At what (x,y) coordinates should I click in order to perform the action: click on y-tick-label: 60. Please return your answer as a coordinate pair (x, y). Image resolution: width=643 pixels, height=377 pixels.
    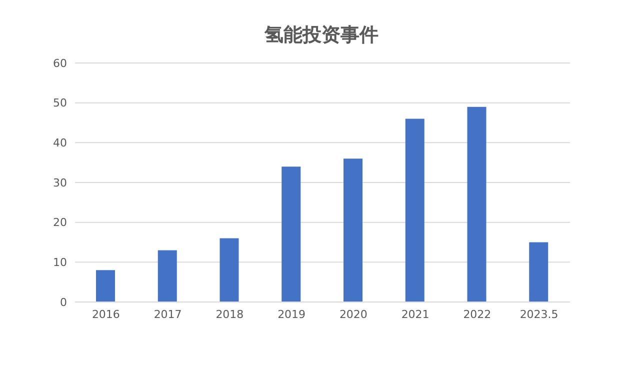
    Looking at the image, I should click on (60, 63).